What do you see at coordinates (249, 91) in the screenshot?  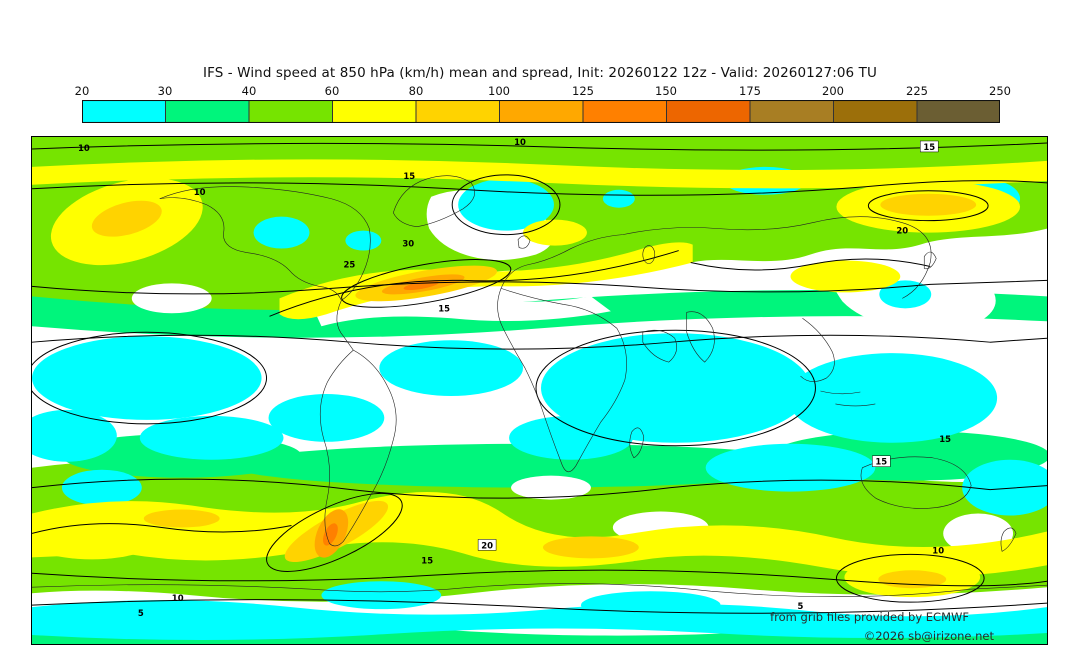 I see `colorbar-tick: 40` at bounding box center [249, 91].